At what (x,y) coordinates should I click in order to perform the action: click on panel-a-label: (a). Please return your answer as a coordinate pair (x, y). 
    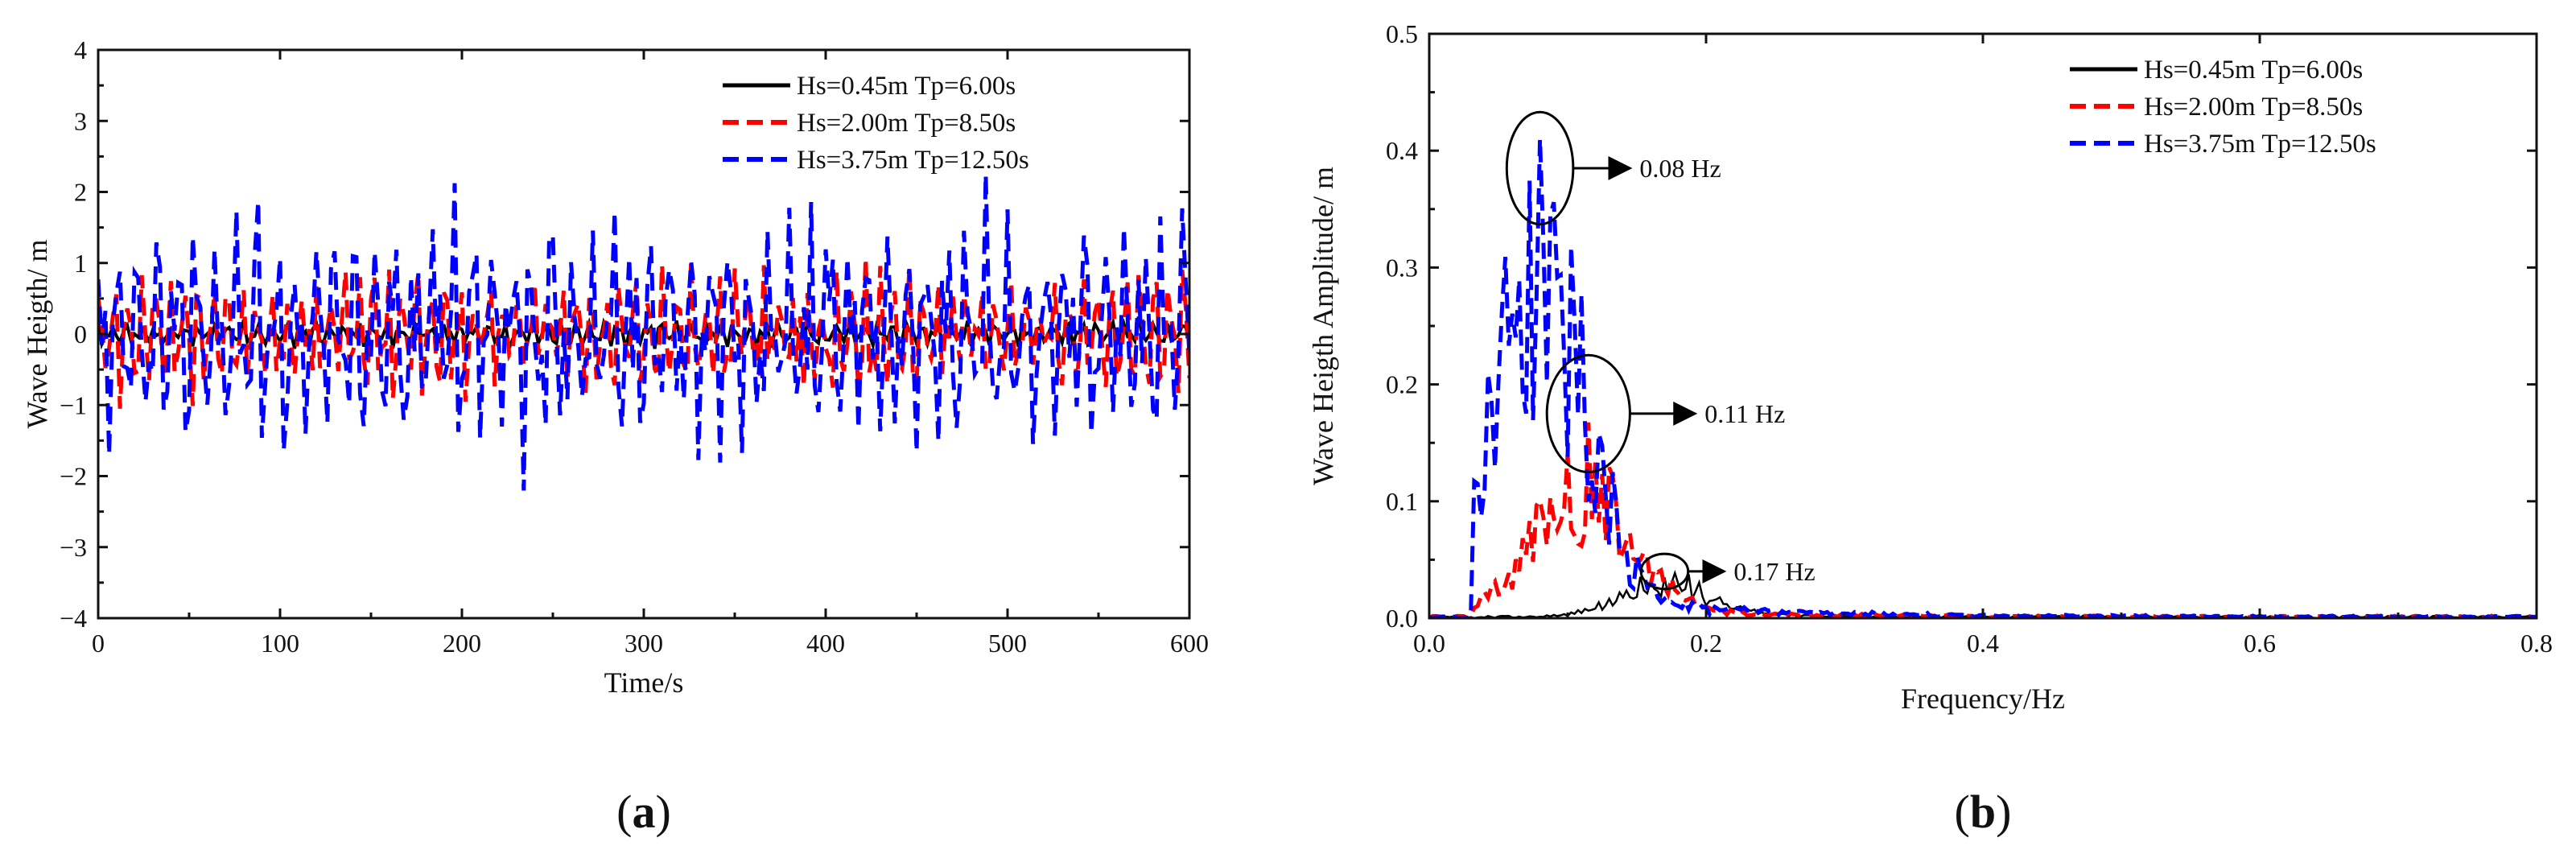
    Looking at the image, I should click on (643, 812).